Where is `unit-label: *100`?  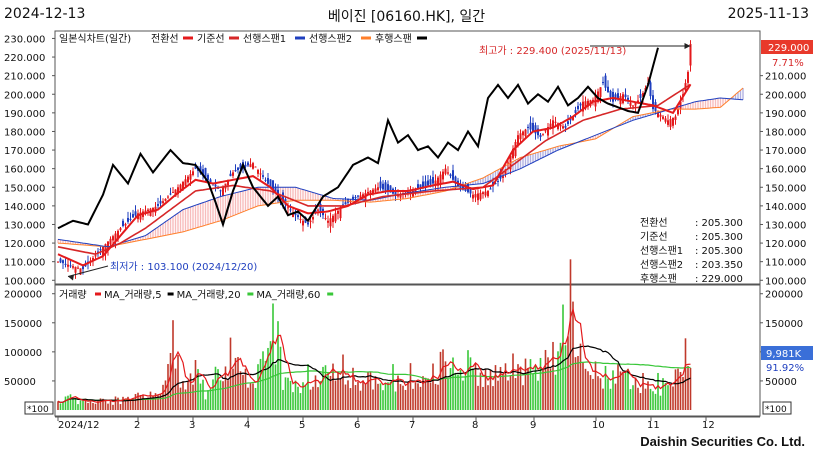
unit-label: *100 is located at coordinates (776, 410).